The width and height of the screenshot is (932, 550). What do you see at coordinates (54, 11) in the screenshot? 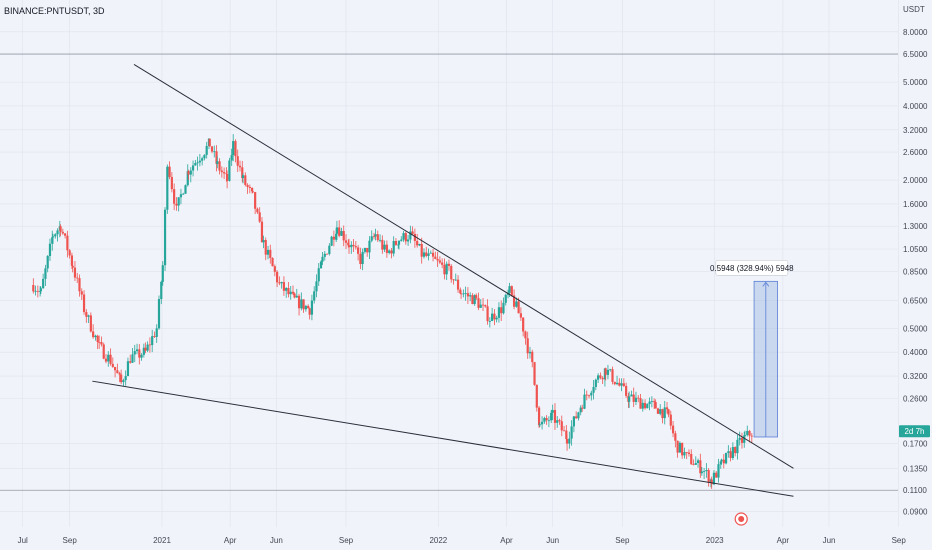
I see `symbol-label: BINANCE:PNTUSDT, 3D` at bounding box center [54, 11].